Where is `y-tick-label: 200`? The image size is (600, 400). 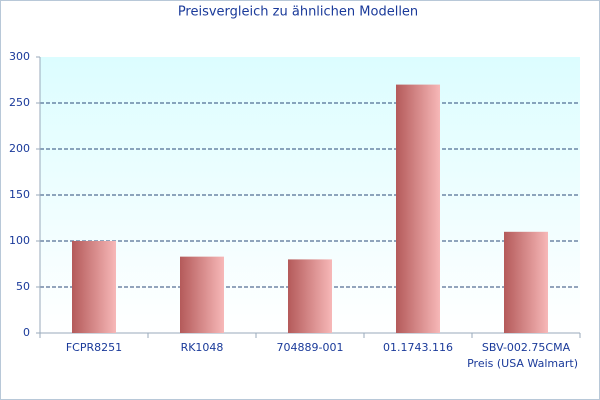 y-tick-label: 200 is located at coordinates (19, 148).